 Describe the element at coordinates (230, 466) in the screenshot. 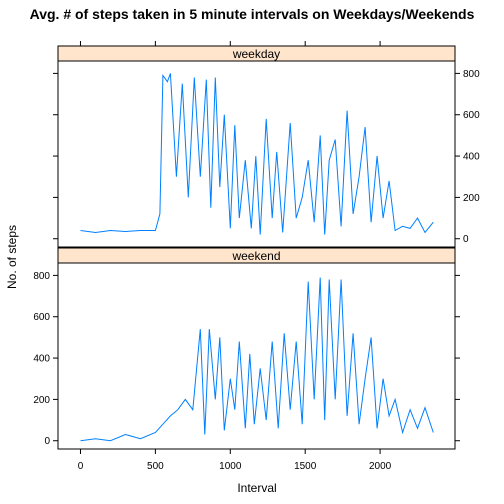

I see `x-tick-label: 1000` at that location.